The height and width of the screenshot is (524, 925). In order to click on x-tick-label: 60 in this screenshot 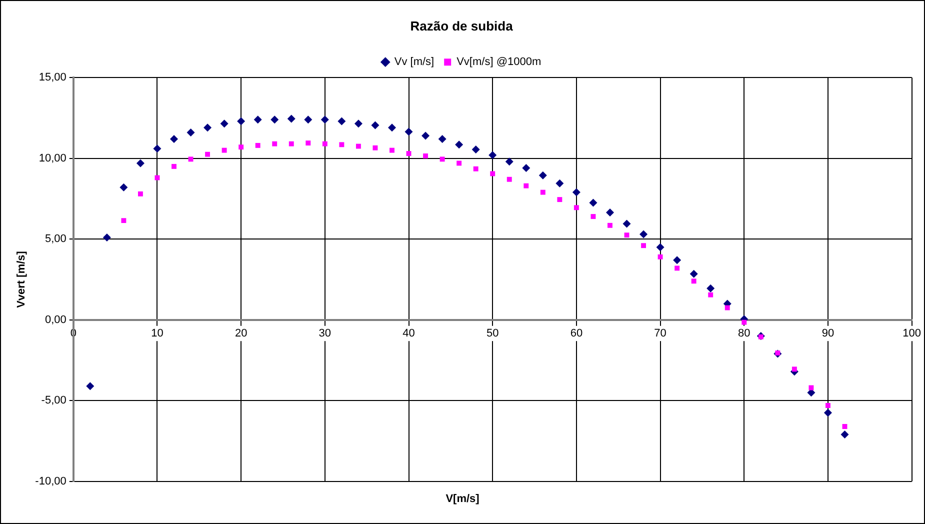, I will do `click(576, 334)`.